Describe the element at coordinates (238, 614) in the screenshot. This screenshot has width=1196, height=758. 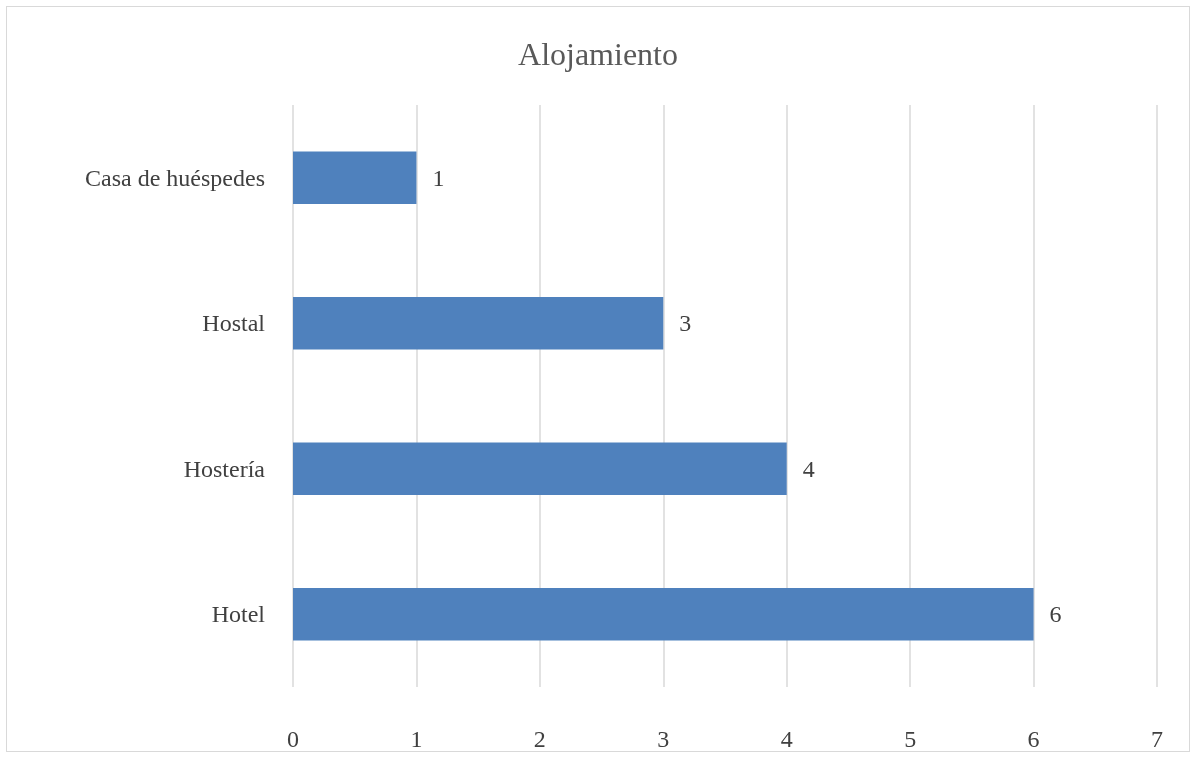
I see `y-tick-label: Hotel` at that location.